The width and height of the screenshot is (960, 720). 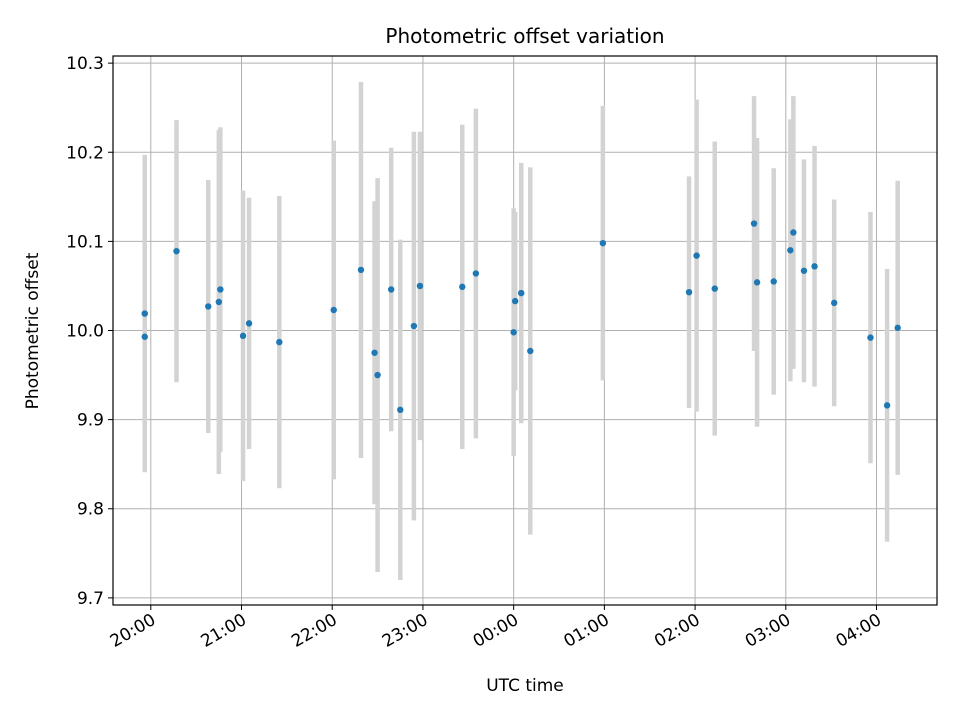 What do you see at coordinates (85, 153) in the screenshot?
I see `y-tick-label: 10.2` at bounding box center [85, 153].